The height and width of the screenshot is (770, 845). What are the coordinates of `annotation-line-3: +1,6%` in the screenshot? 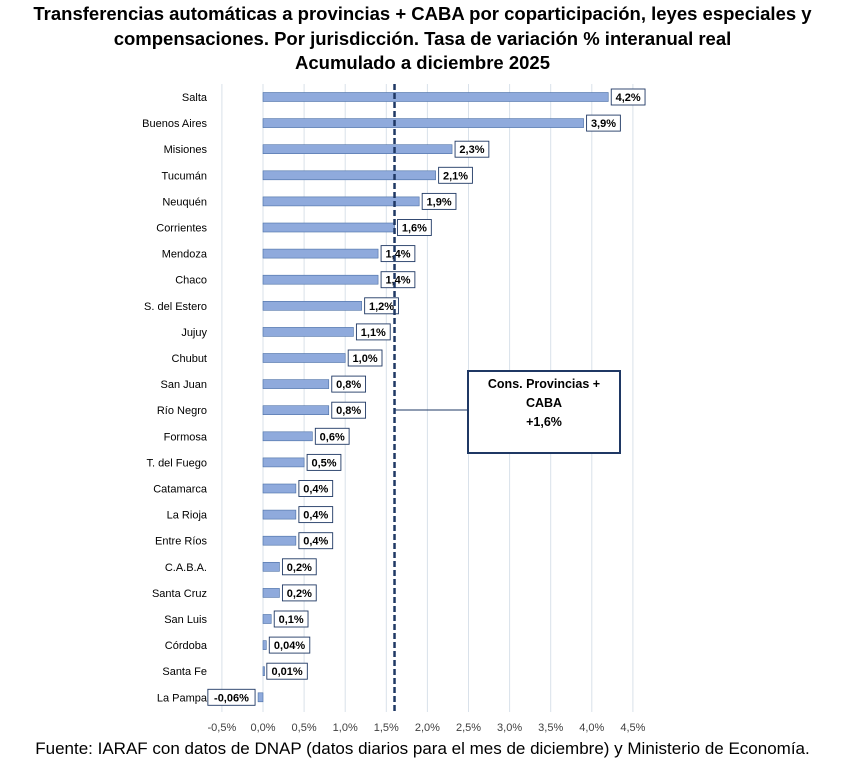 It's located at (544, 422).